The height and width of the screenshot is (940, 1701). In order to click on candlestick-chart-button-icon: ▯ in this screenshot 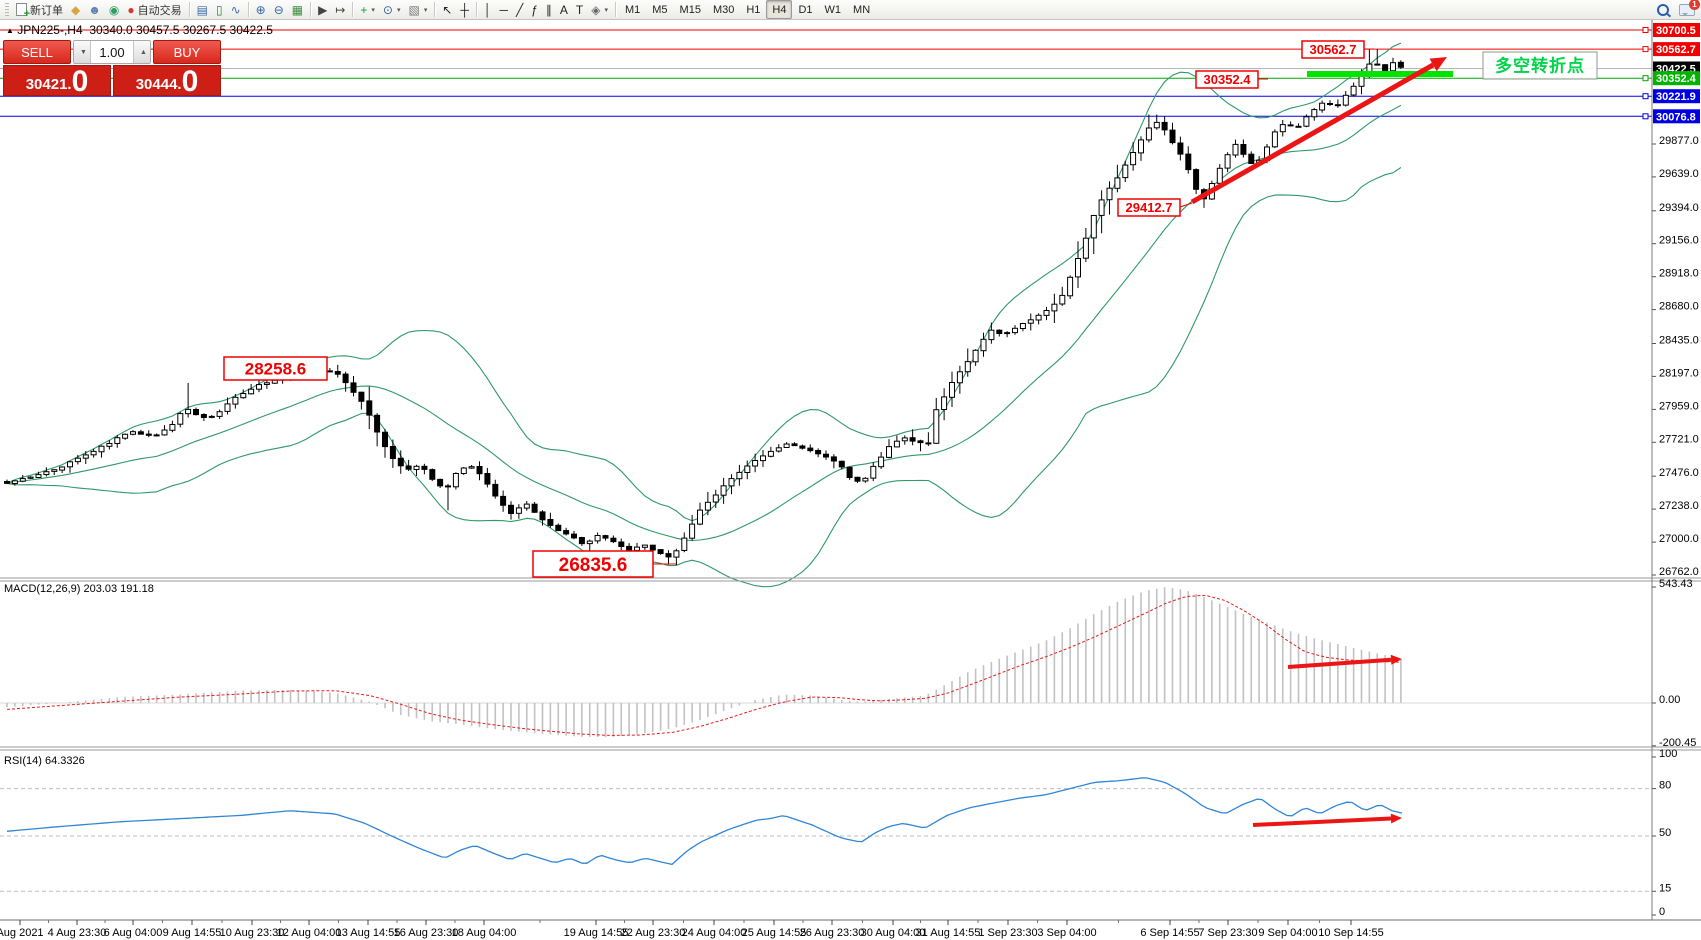, I will do `click(219, 9)`.